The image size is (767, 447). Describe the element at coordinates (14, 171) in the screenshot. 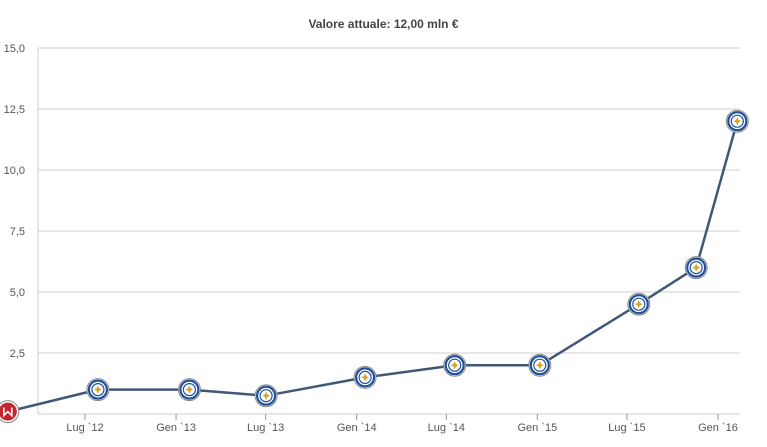

I see `y-tick-label: 10,0` at that location.